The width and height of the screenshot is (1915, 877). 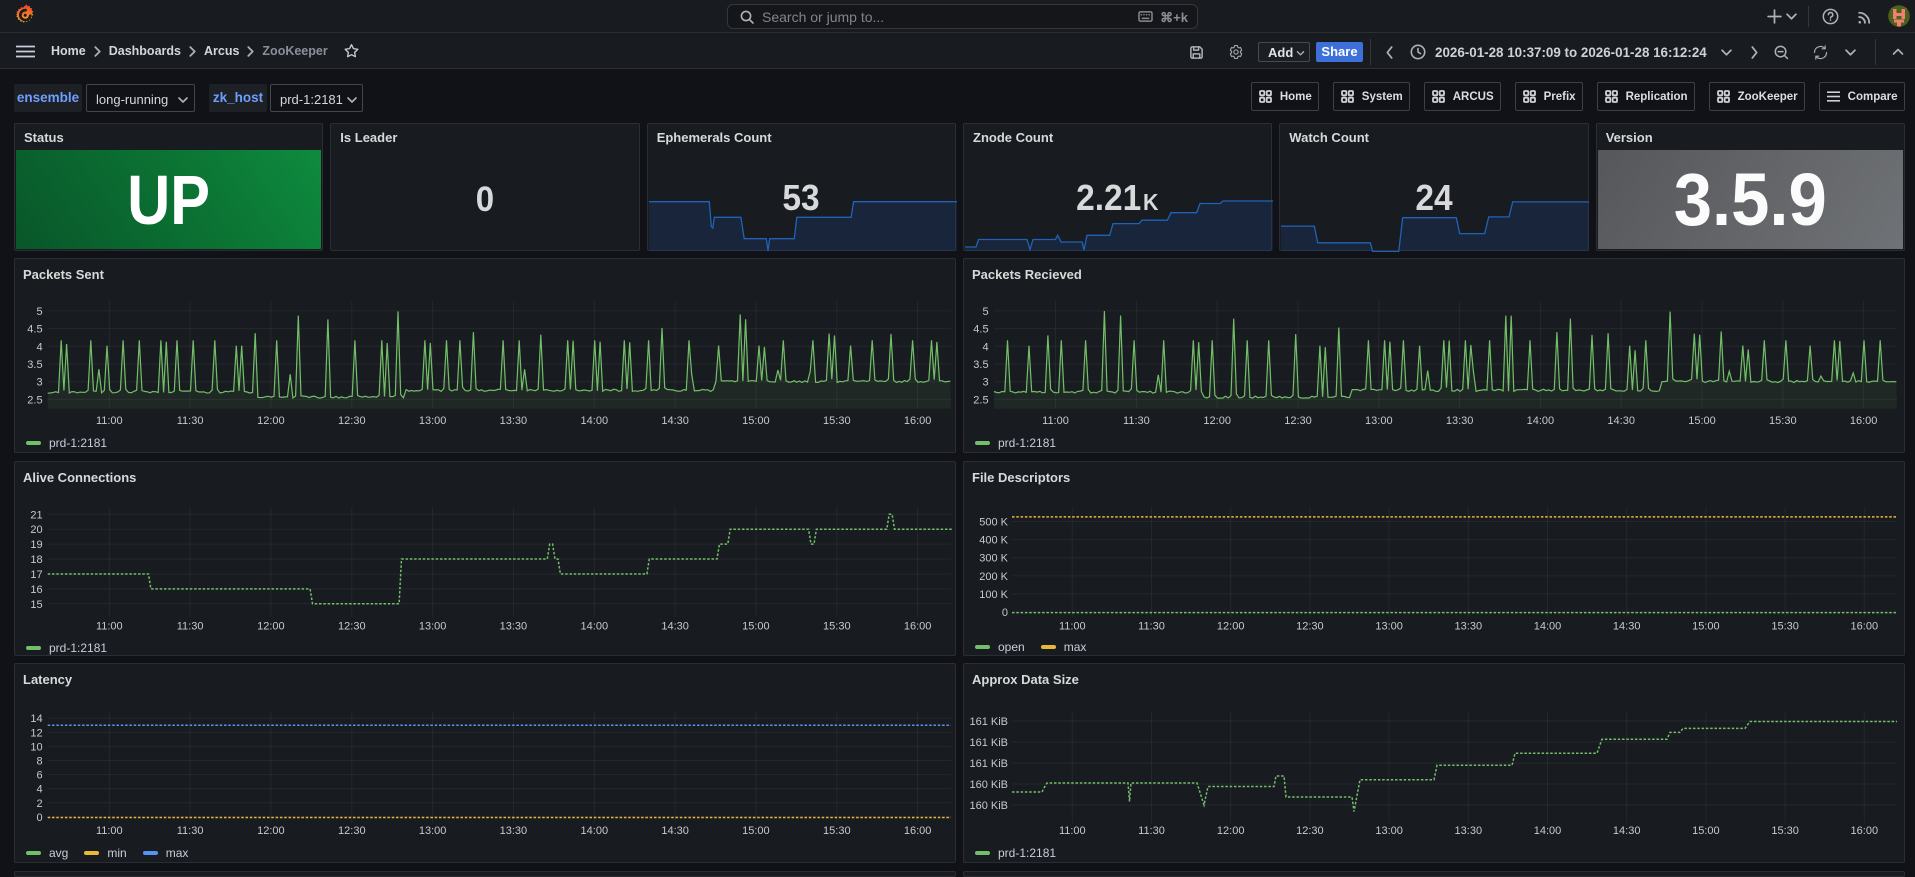 I want to click on svg-text: 12, so click(x=36, y=733).